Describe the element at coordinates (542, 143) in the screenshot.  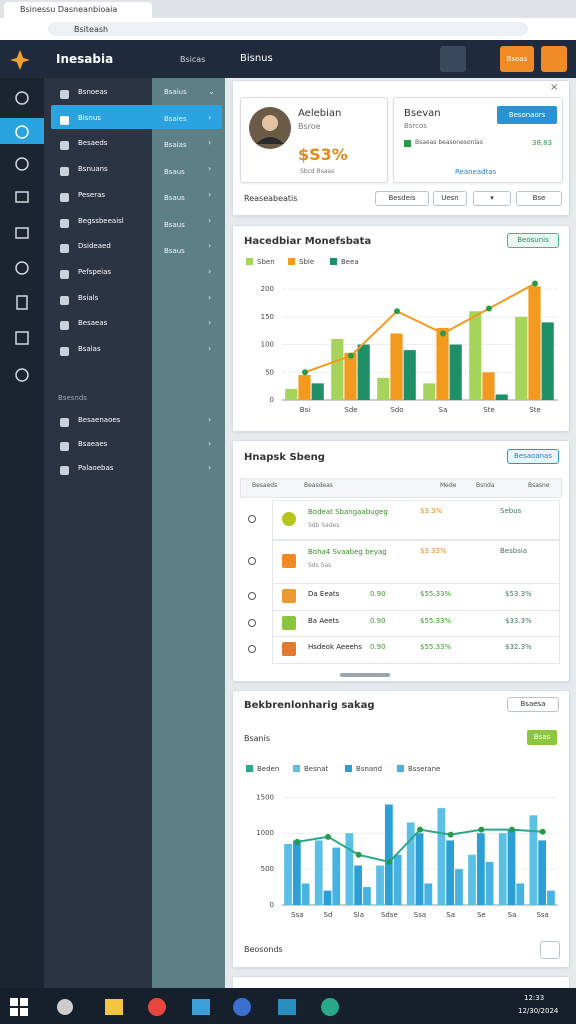
I see `summary-value: 38,83` at that location.